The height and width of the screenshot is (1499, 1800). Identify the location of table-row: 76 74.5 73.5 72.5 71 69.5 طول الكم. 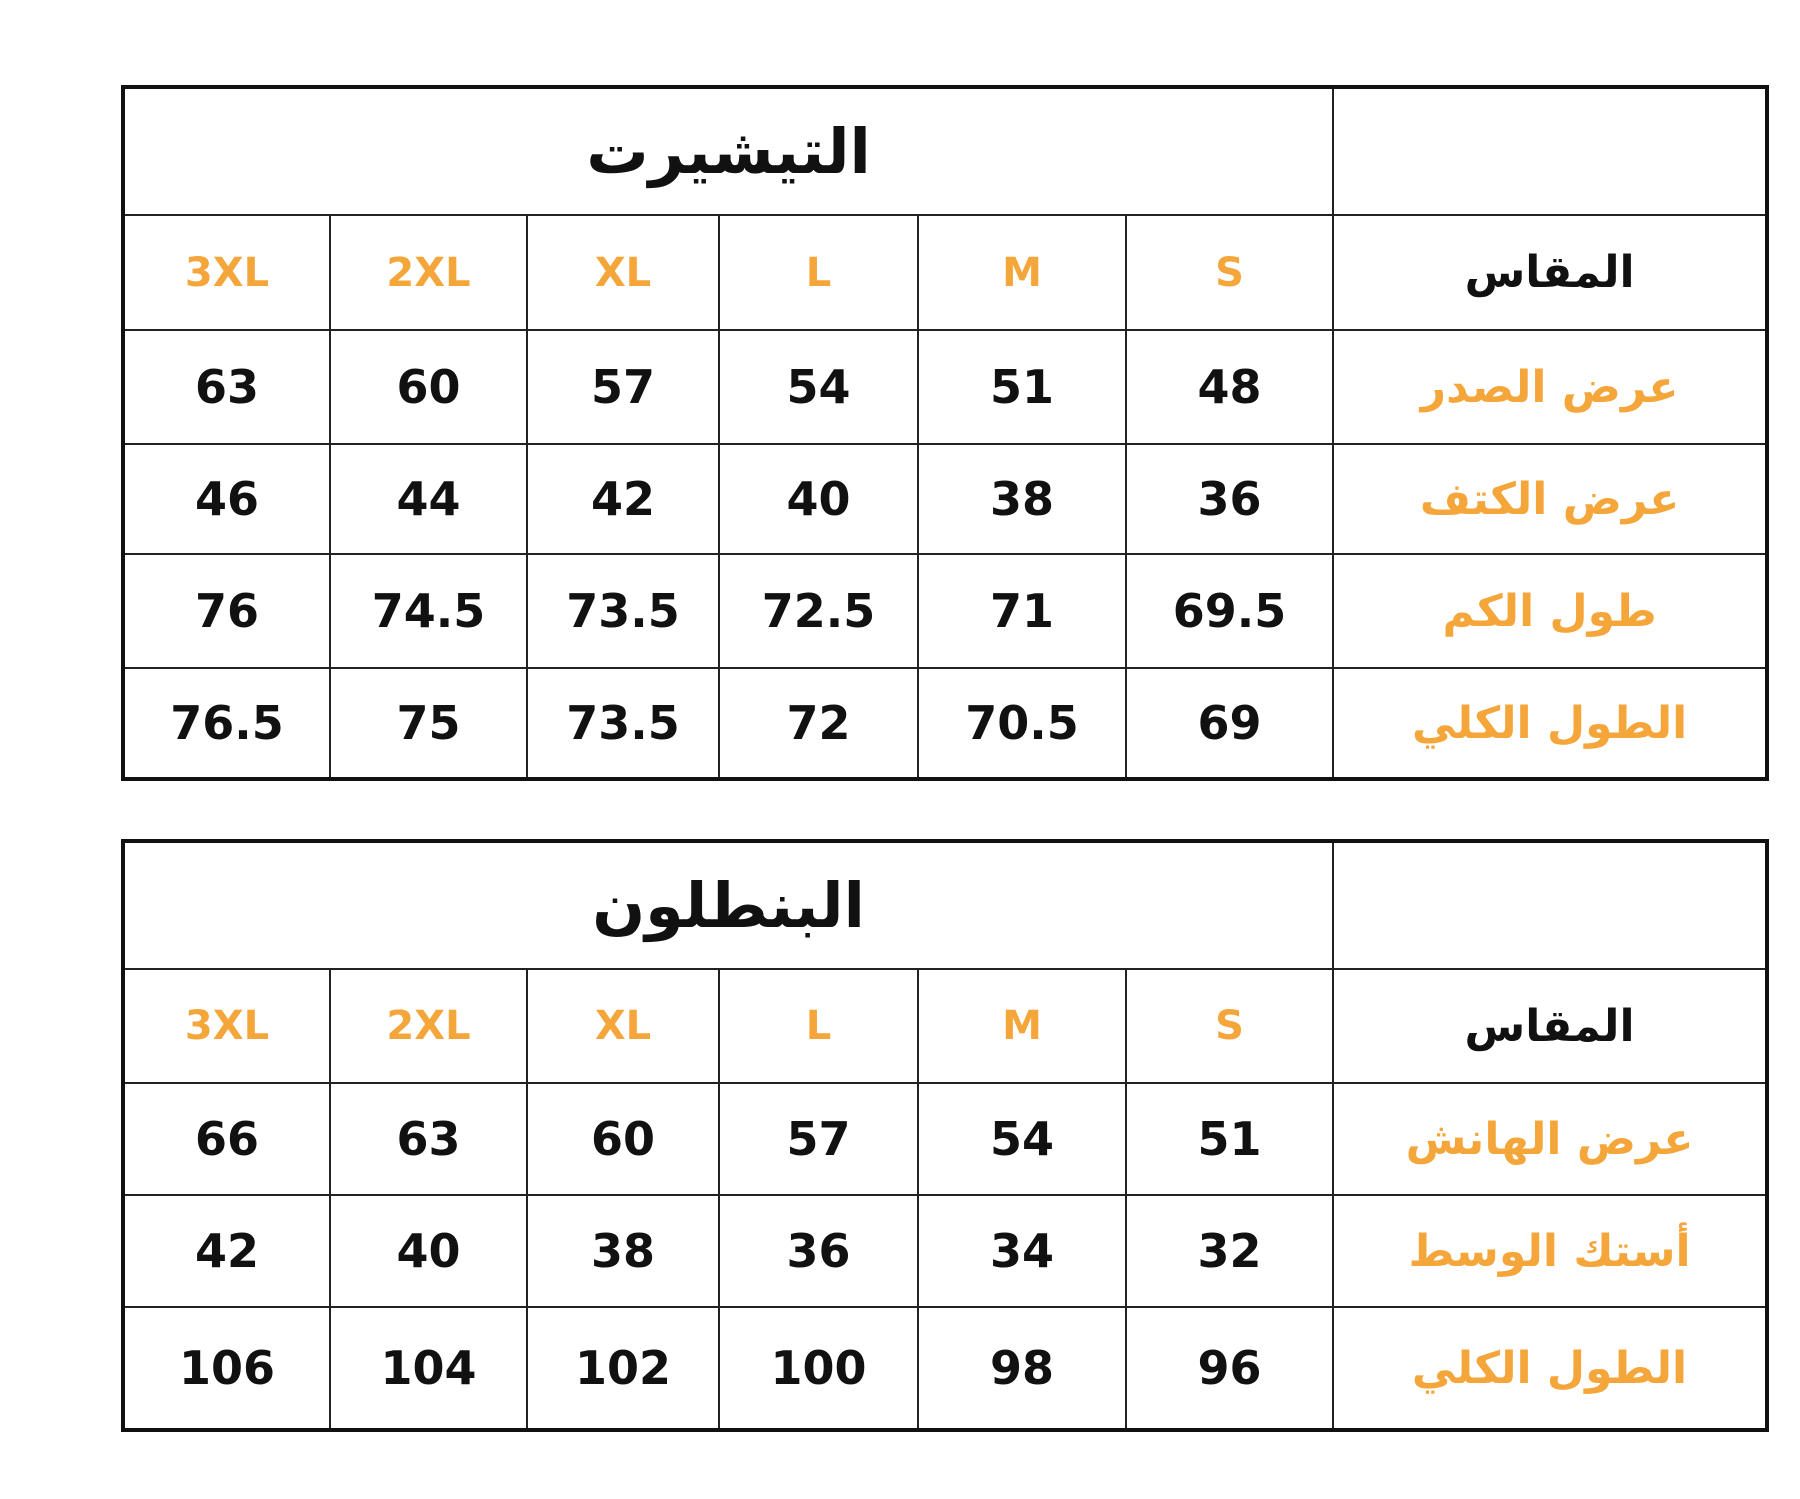
(945, 611).